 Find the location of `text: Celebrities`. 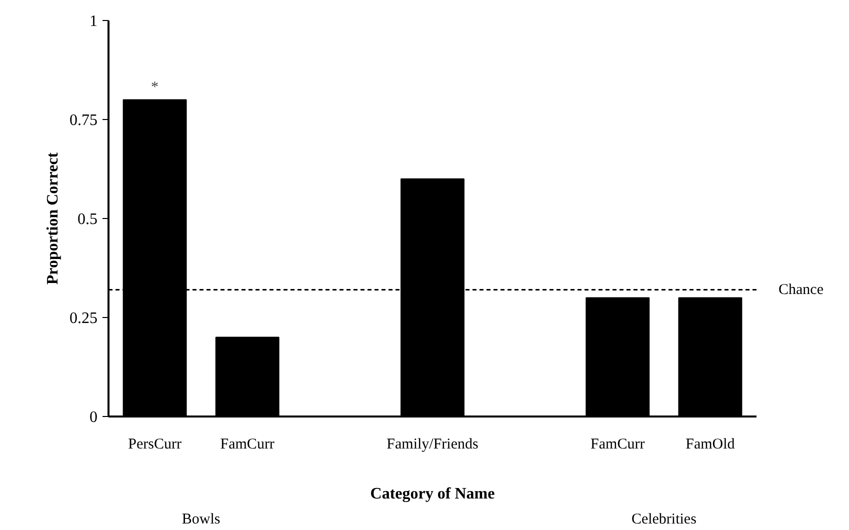

text: Celebrities is located at coordinates (664, 520).